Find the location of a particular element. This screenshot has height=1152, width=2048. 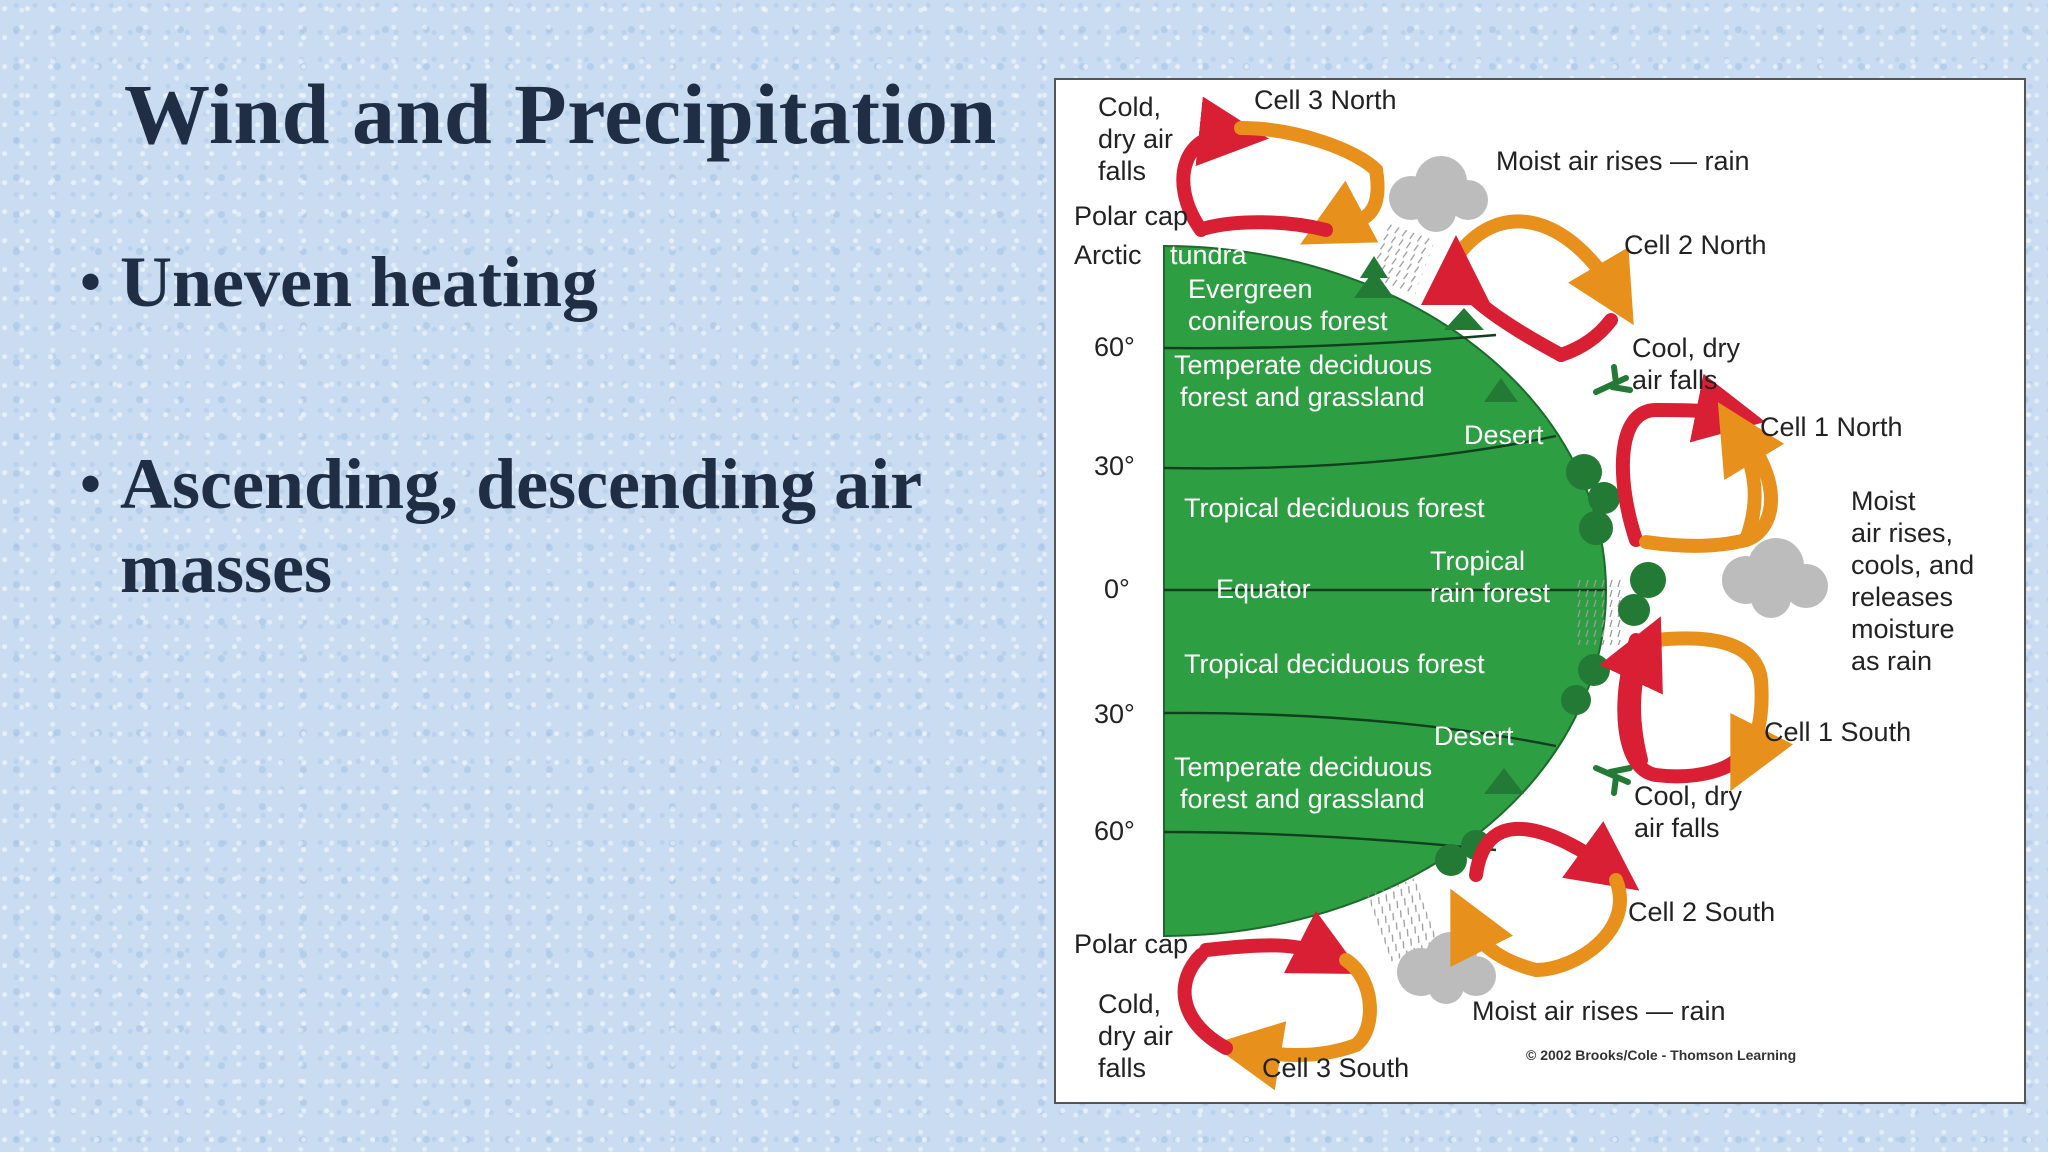

bullet-item: • Ascending, descending air masses is located at coordinates (530, 526).